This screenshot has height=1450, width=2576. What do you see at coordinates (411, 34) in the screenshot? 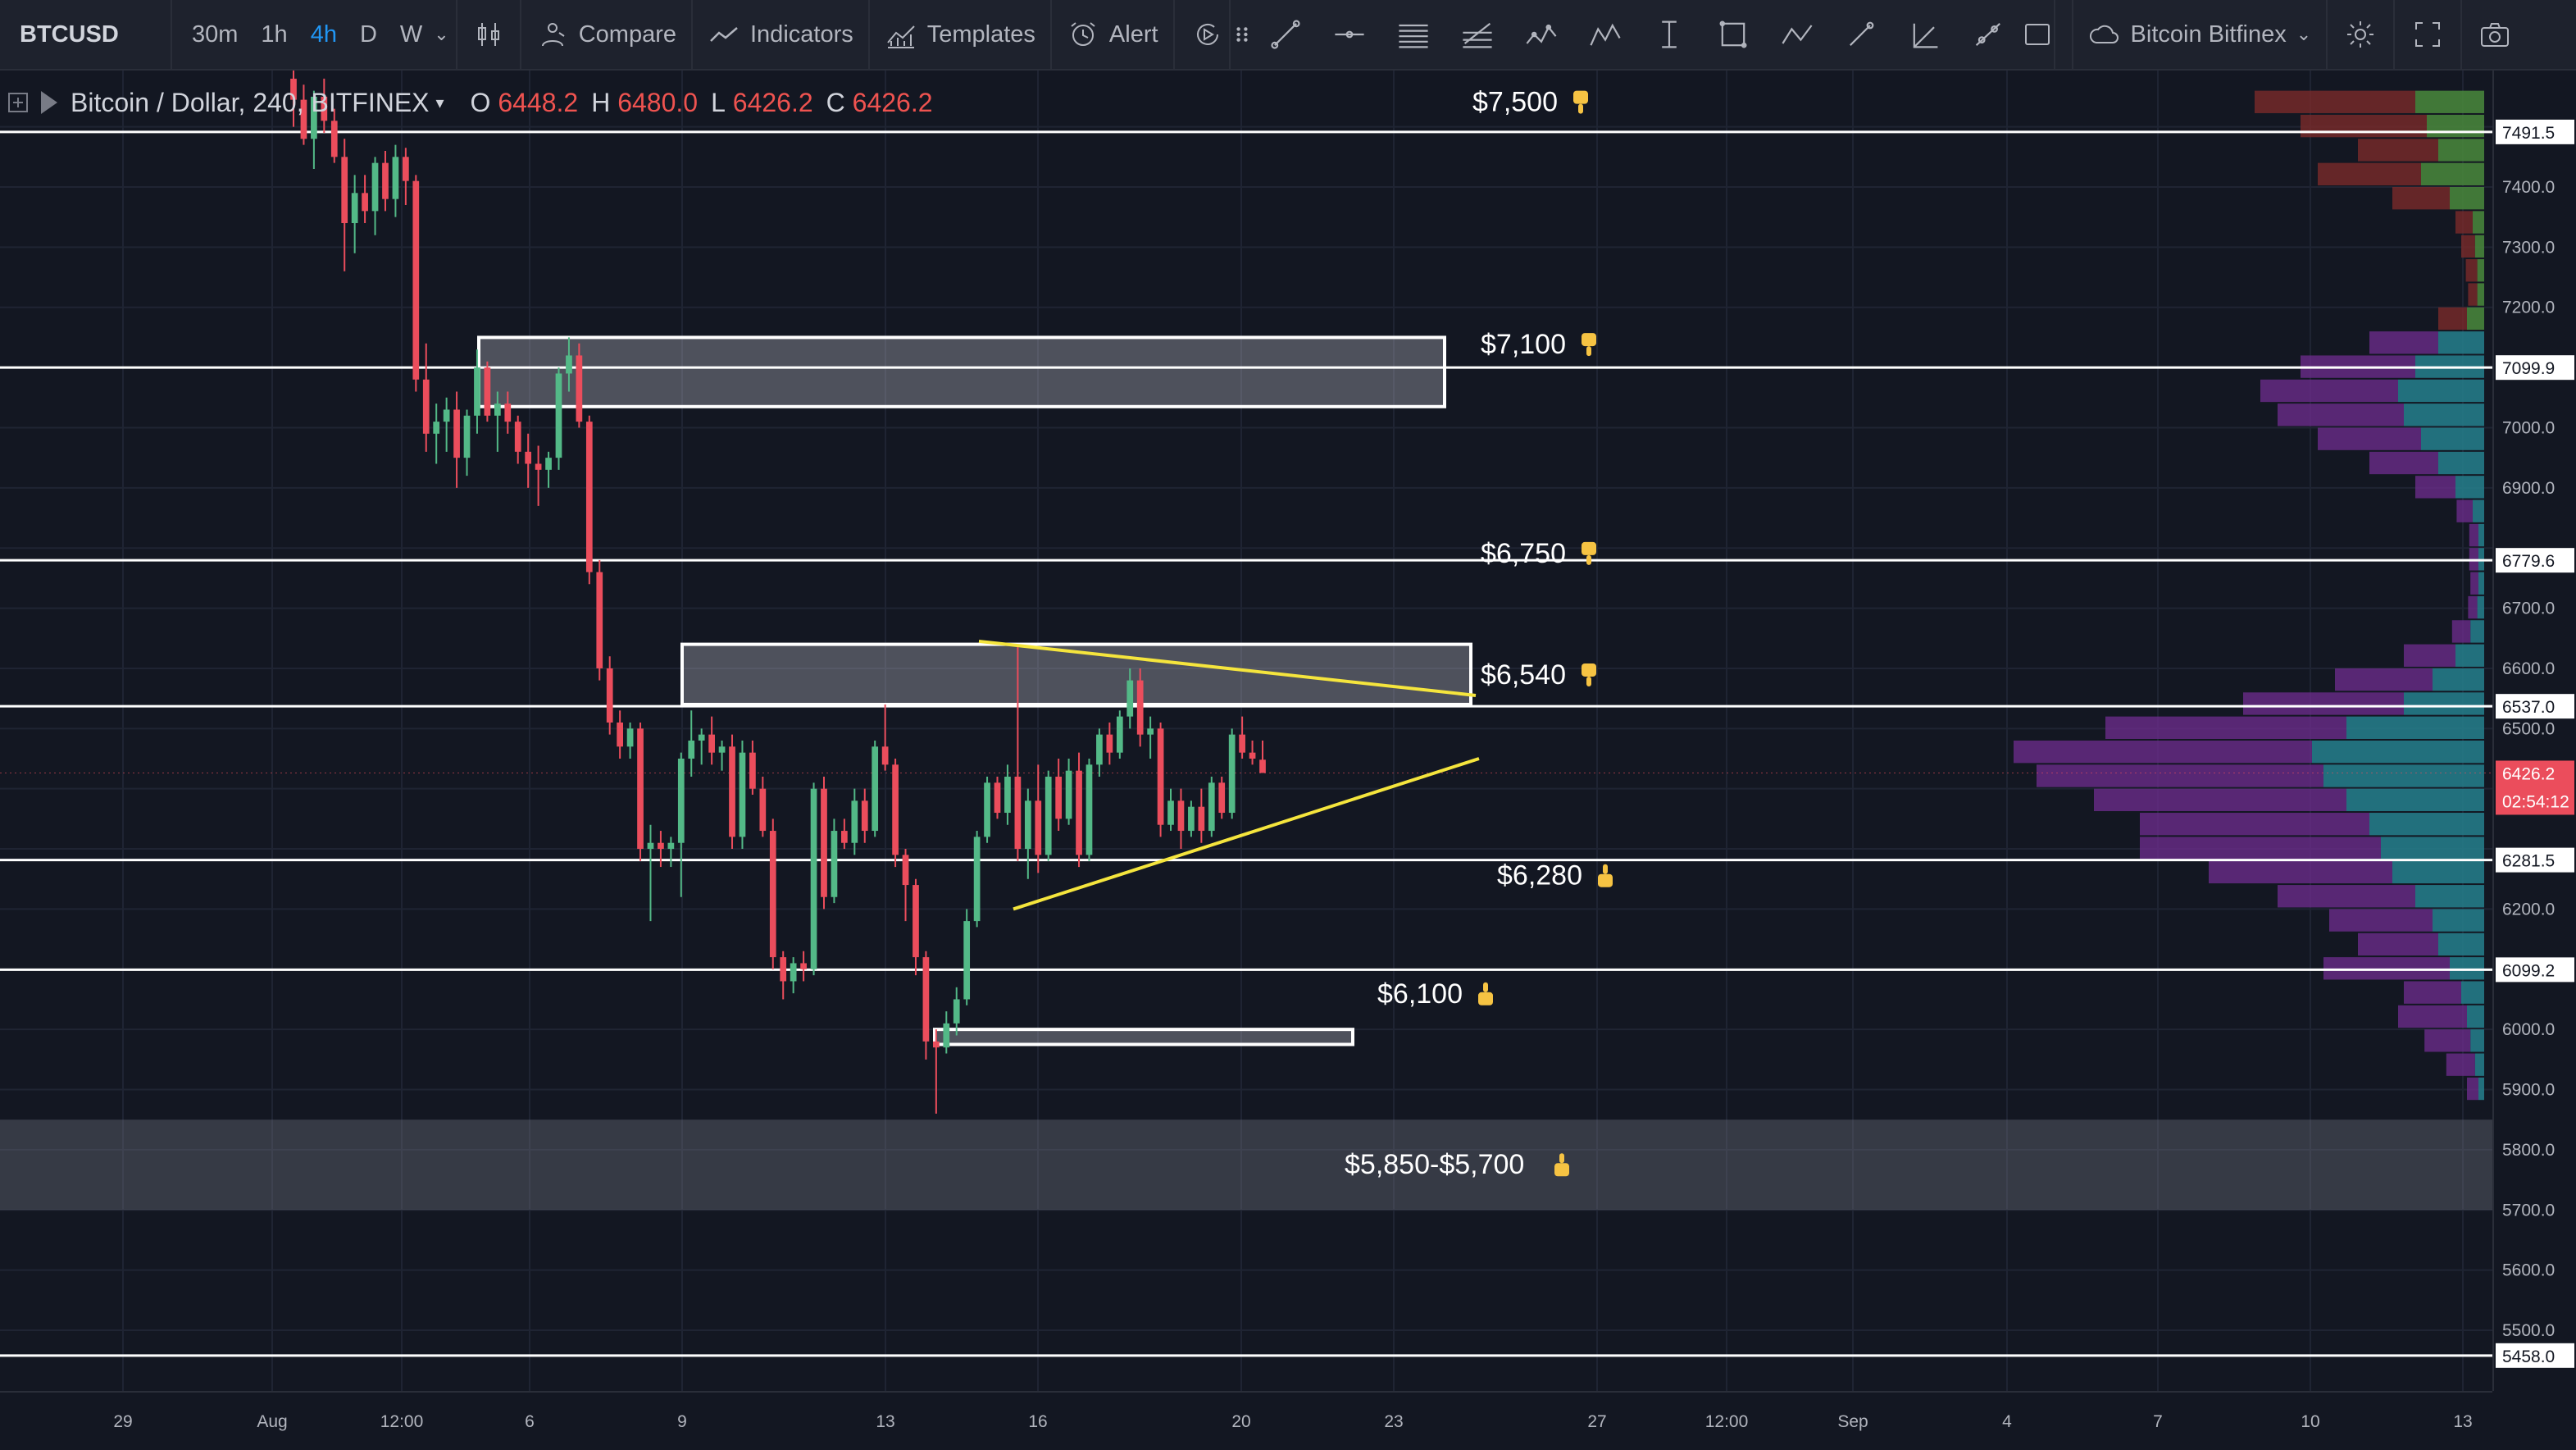
I see `interval-w: W` at bounding box center [411, 34].